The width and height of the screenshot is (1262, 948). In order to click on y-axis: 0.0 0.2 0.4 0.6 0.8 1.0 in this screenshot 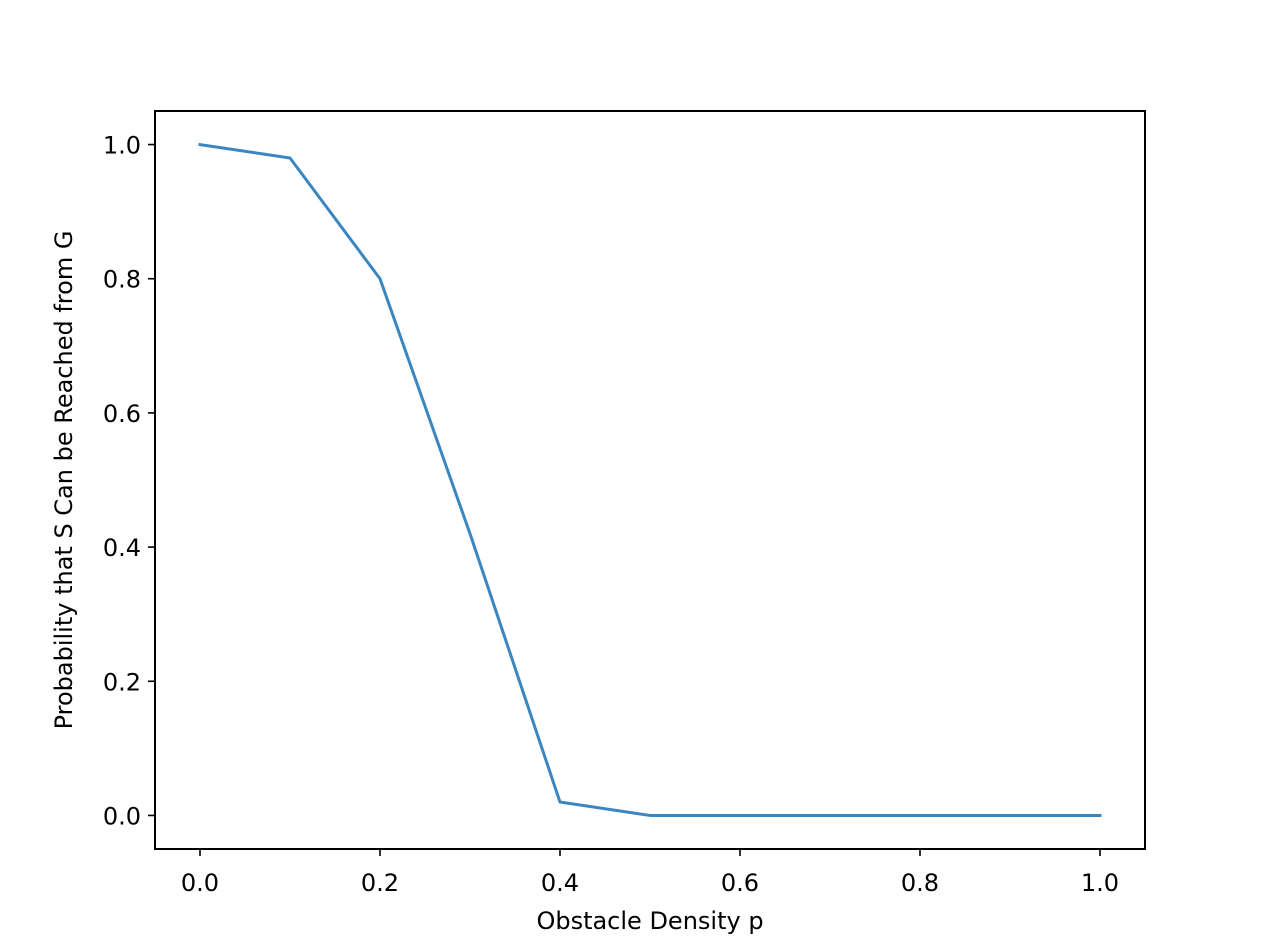, I will do `click(129, 481)`.